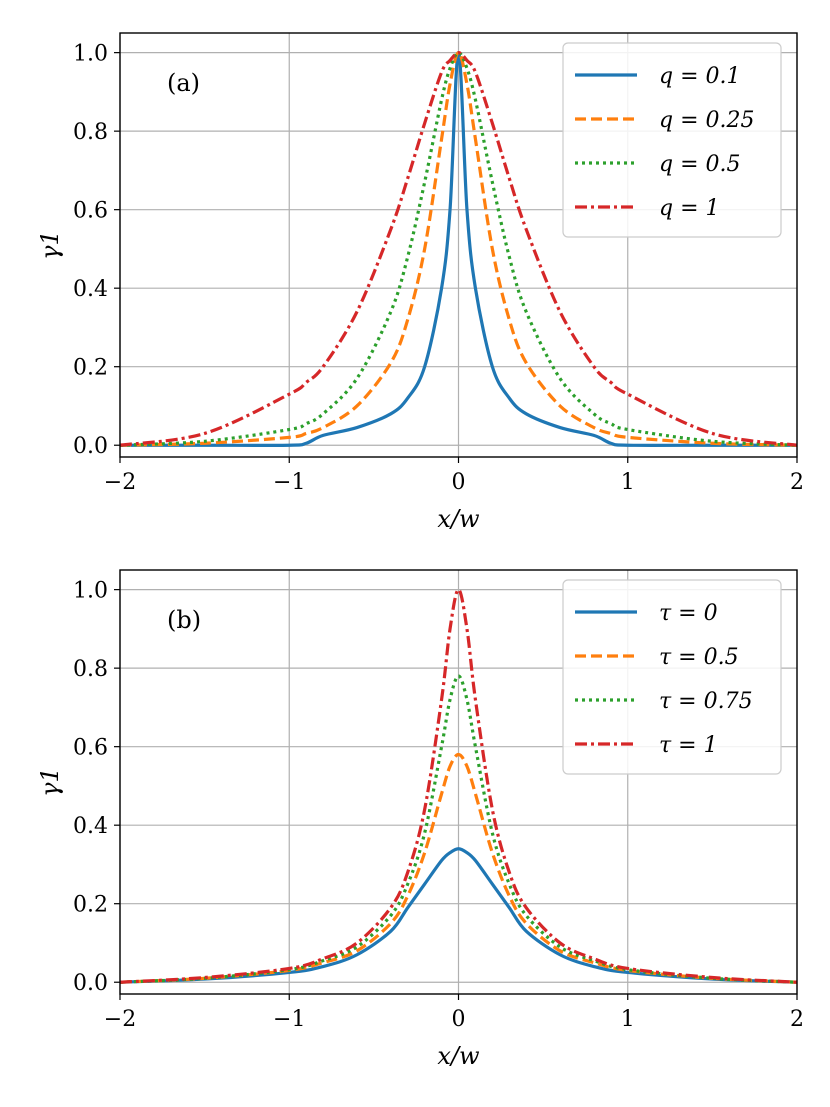 The width and height of the screenshot is (830, 1107). I want to click on legend-label: τ = 1, so click(688, 745).